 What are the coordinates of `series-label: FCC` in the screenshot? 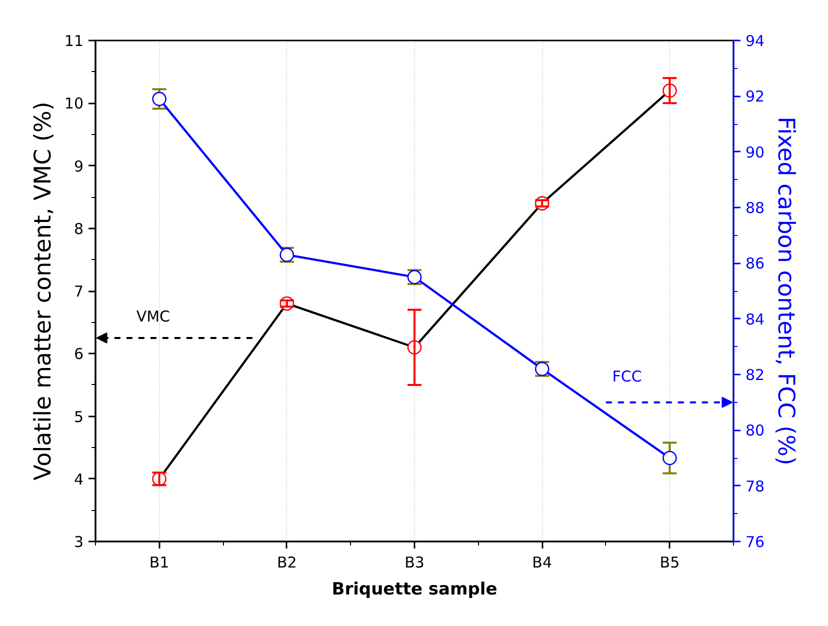 It's located at (627, 377).